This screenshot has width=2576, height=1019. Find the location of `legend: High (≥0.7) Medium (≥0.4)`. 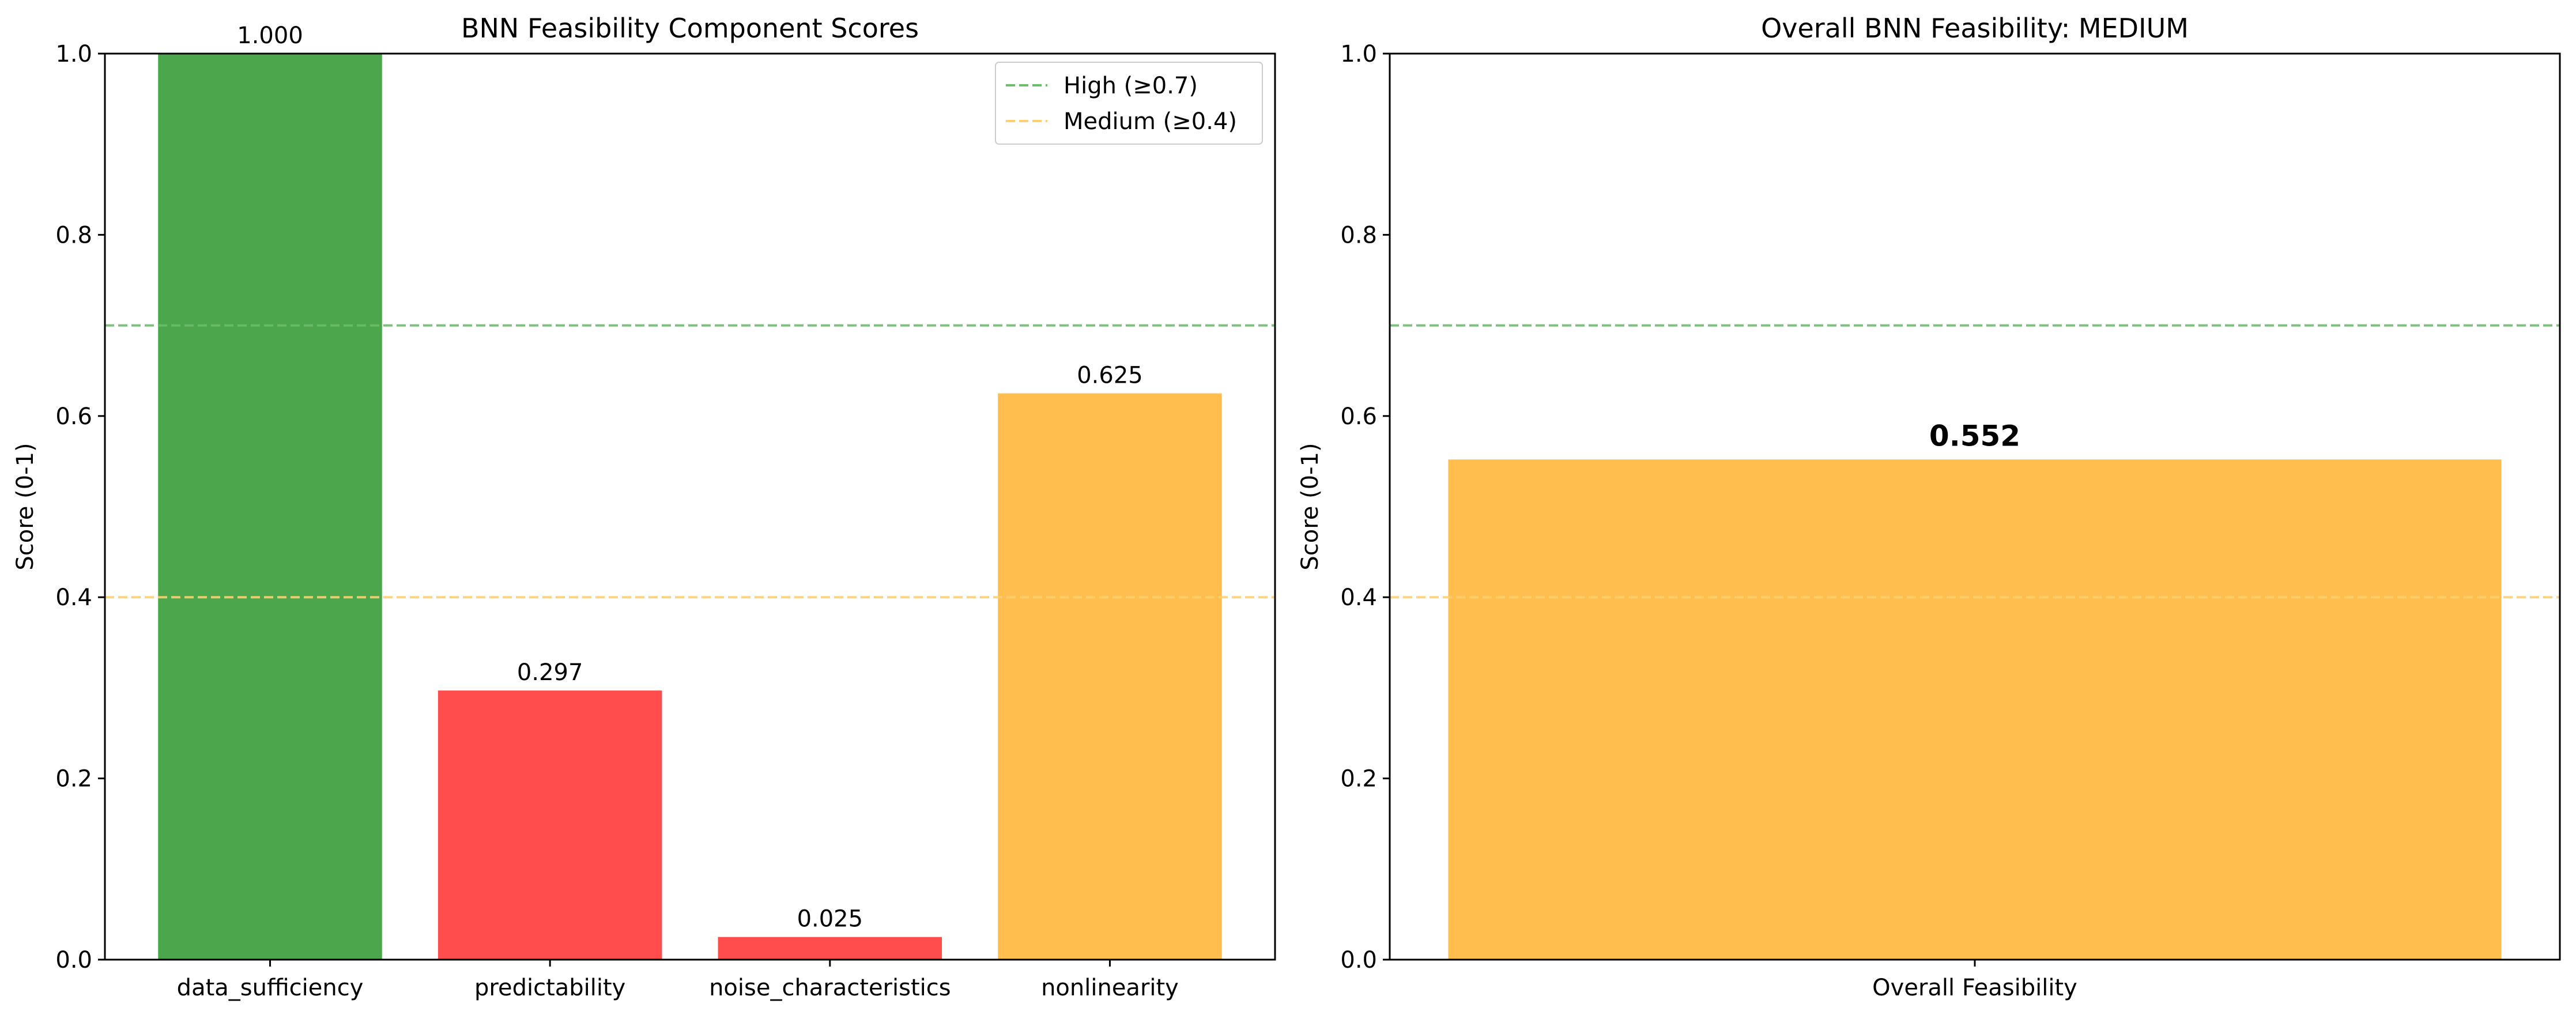

legend: High (≥0.7) Medium (≥0.4) is located at coordinates (1129, 103).